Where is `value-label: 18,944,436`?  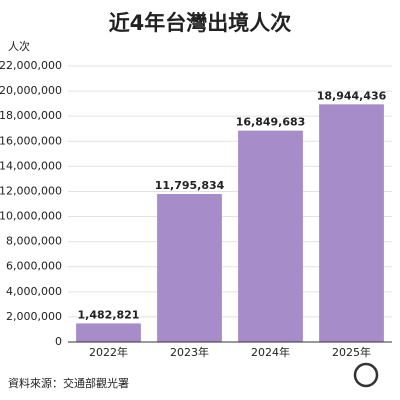
value-label: 18,944,436 is located at coordinates (352, 95).